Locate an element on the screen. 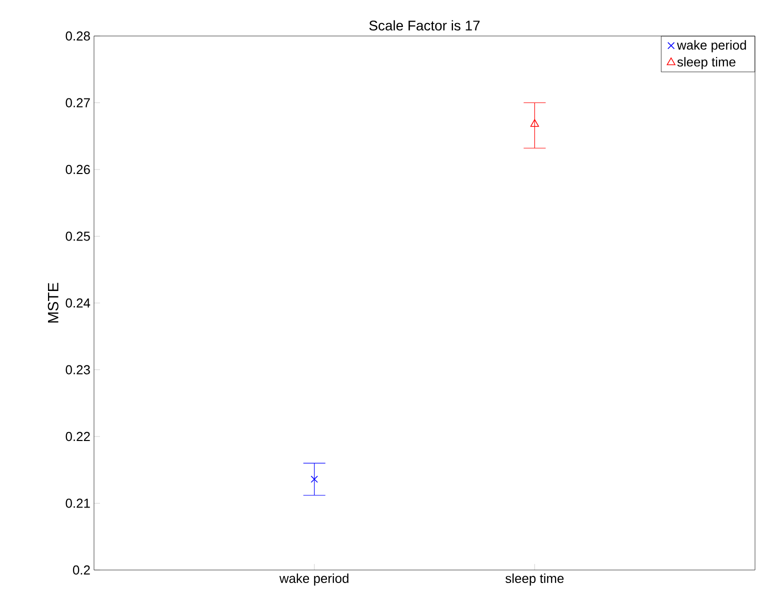 The width and height of the screenshot is (757, 606). y-tick-label: 0.23 is located at coordinates (78, 369).